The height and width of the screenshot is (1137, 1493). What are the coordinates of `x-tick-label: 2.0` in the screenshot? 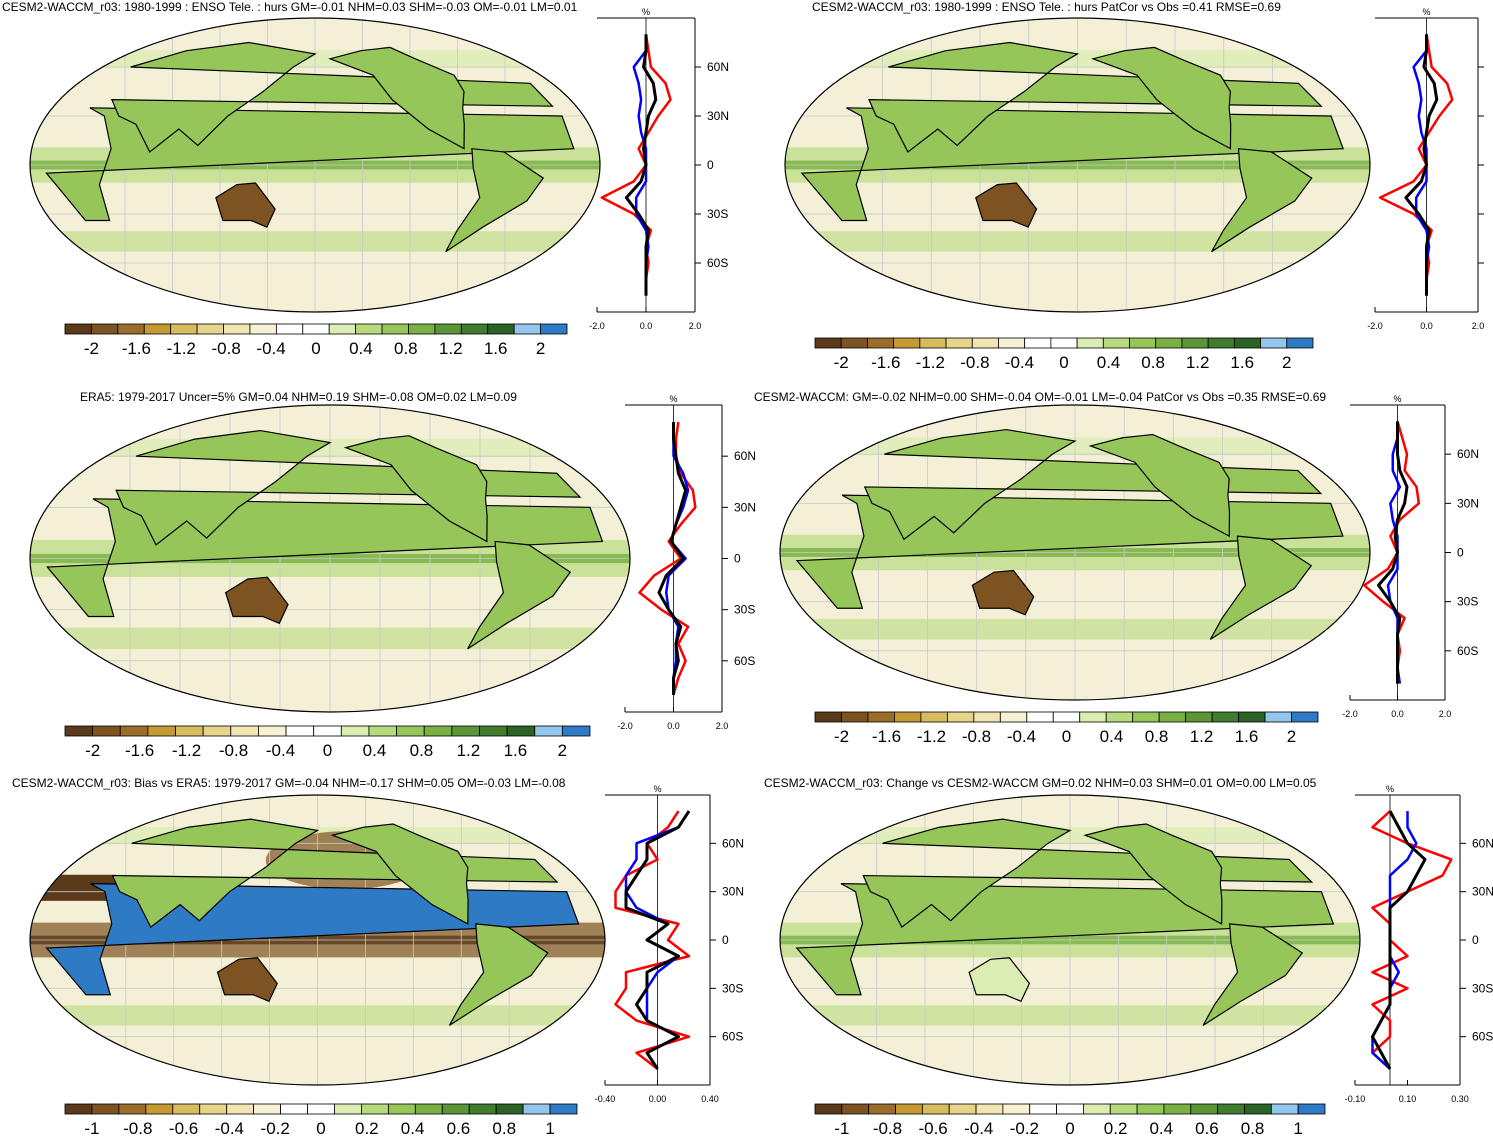 It's located at (722, 726).